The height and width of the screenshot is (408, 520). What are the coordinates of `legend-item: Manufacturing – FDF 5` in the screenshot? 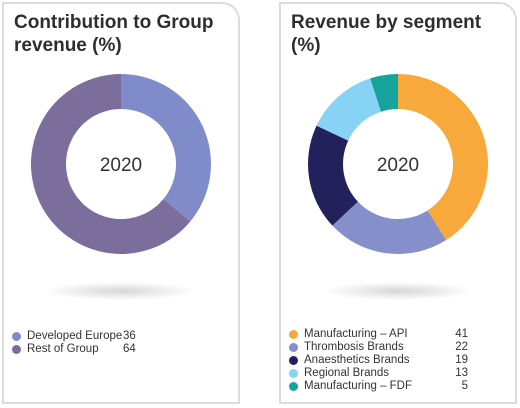 It's located at (378, 386).